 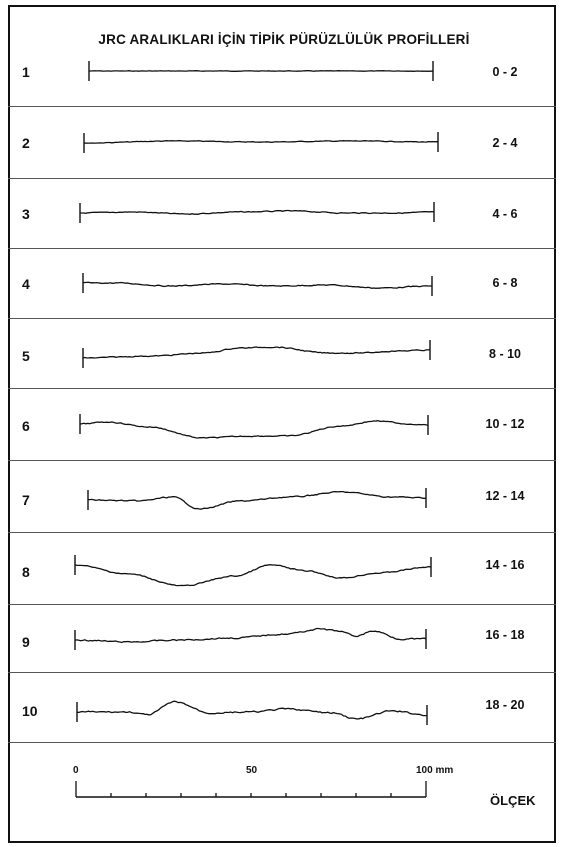 What do you see at coordinates (435, 770) in the screenshot?
I see `scale-label-100: 100 mm` at bounding box center [435, 770].